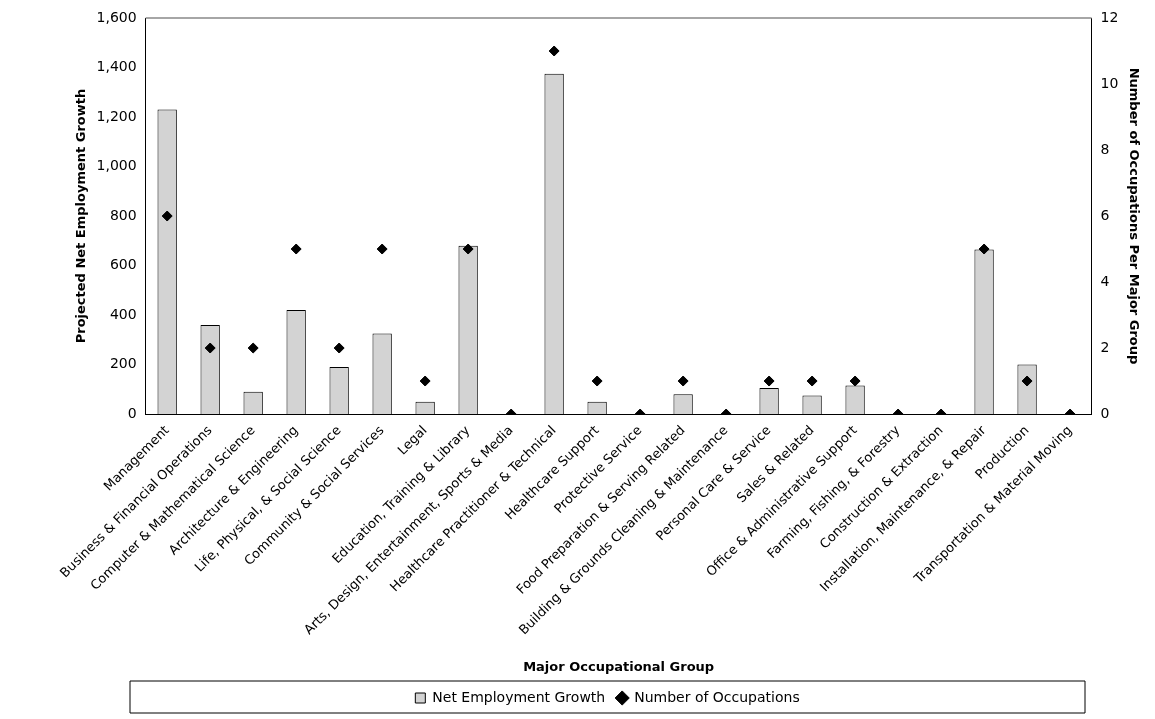  Describe the element at coordinates (717, 696) in the screenshot. I see `legend-label: Number of Occupations` at that location.